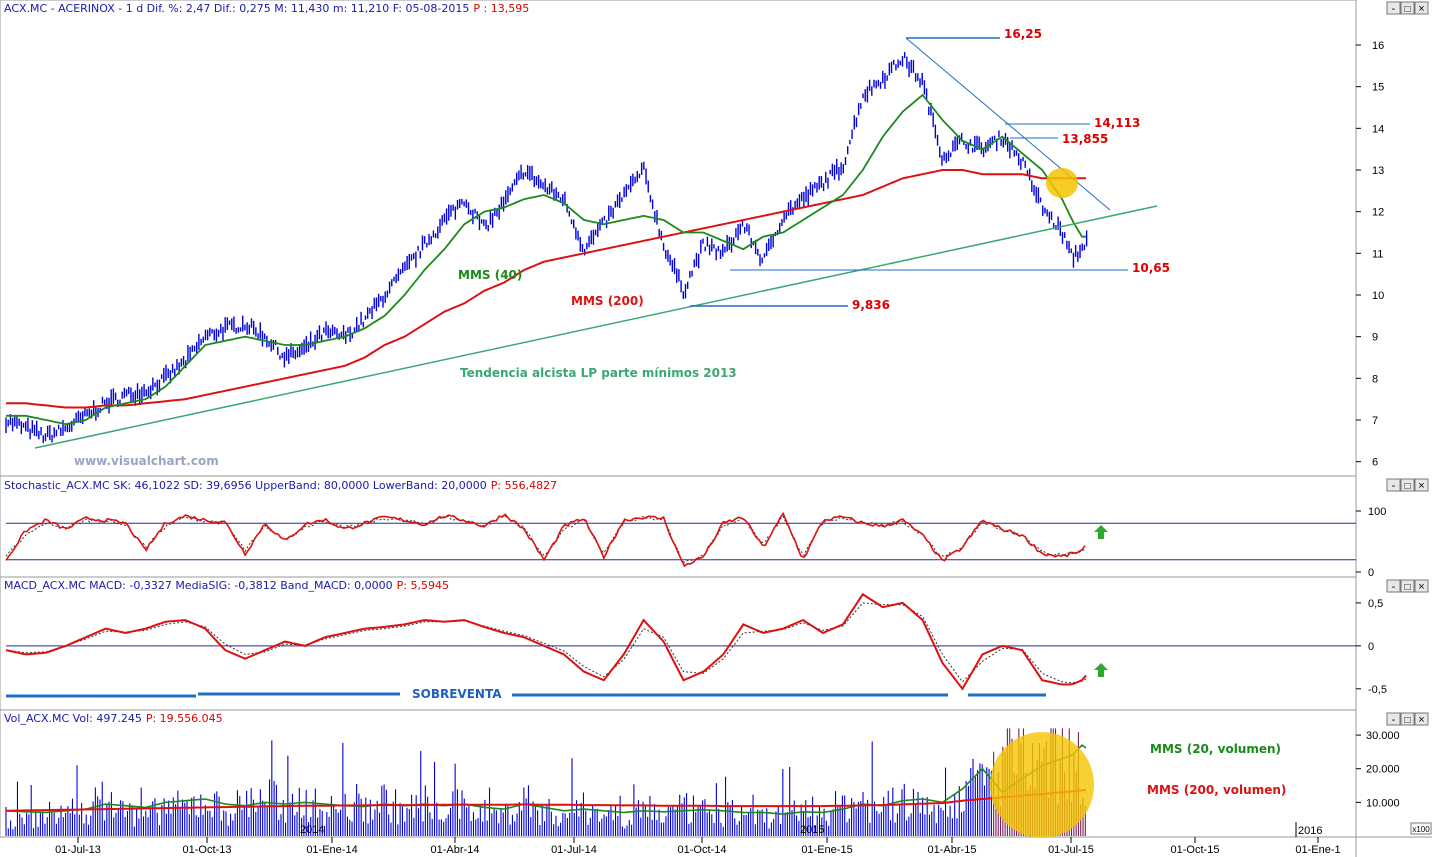  What do you see at coordinates (1042, 785) in the screenshot?
I see `volume-highlight-circle` at bounding box center [1042, 785].